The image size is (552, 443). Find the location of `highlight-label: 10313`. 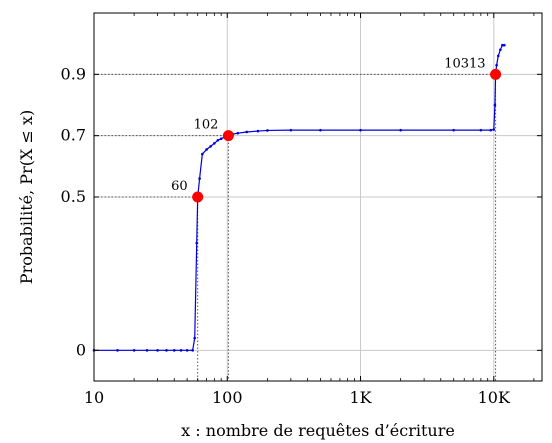

highlight-label: 10313 is located at coordinates (464, 63).